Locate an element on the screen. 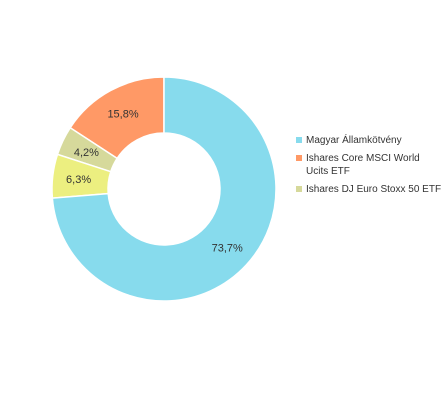 The width and height of the screenshot is (445, 404). slice-data-label-1: 15,8% is located at coordinates (122, 114).